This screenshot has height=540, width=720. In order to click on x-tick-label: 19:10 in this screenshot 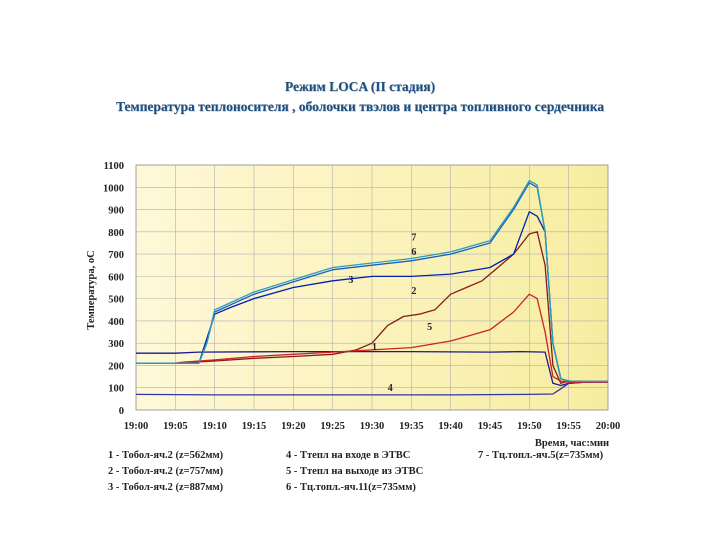, I will do `click(214, 426)`.